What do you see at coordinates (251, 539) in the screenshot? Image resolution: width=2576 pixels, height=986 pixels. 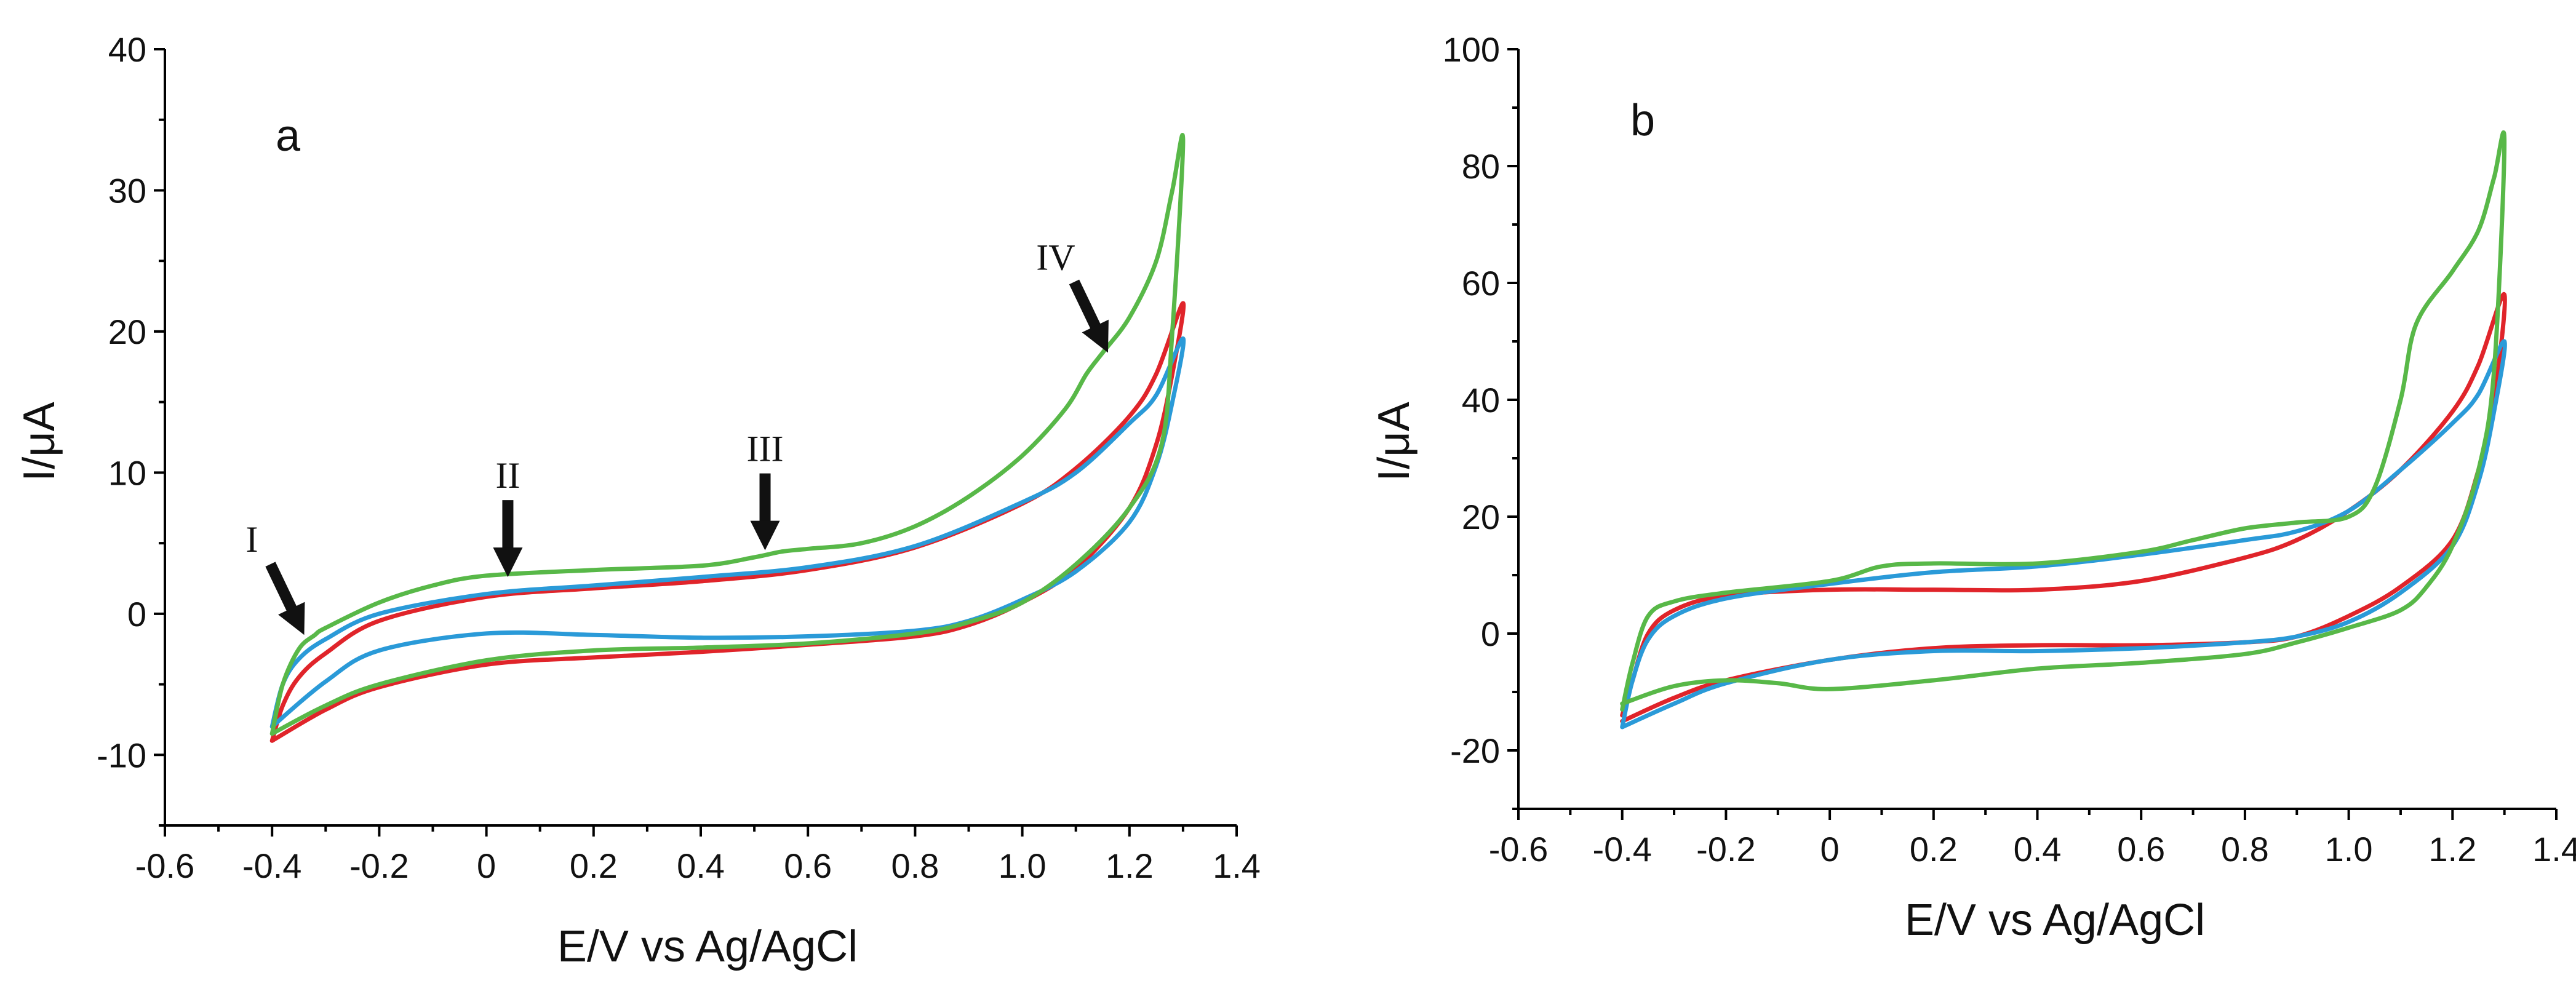 I see `annotation-label: I` at bounding box center [251, 539].